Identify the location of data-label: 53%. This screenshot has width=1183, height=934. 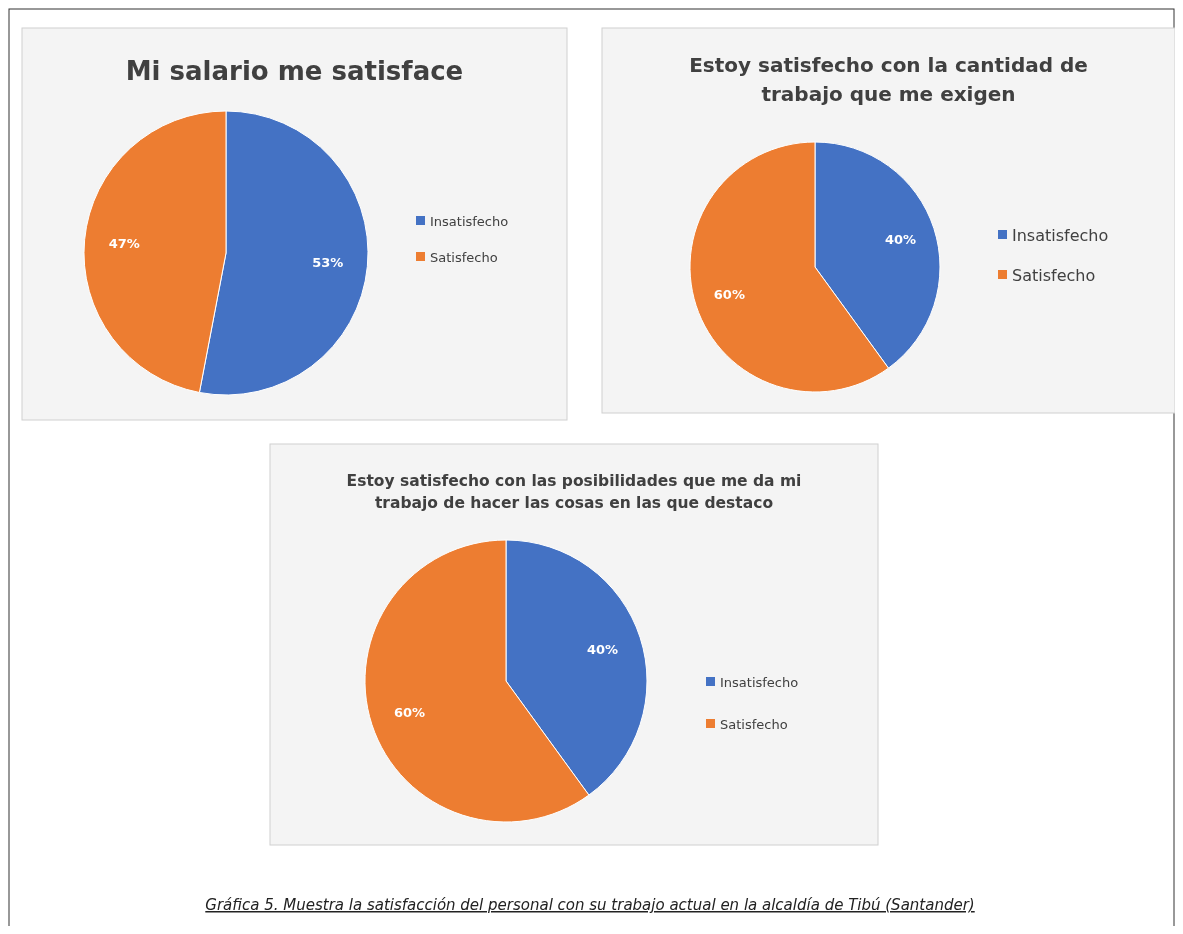
(328, 263).